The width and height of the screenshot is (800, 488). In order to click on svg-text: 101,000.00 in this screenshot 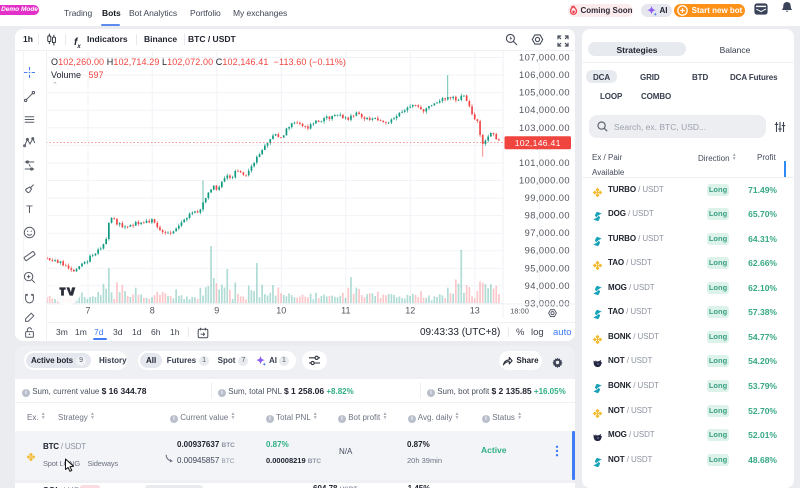, I will do `click(544, 163)`.